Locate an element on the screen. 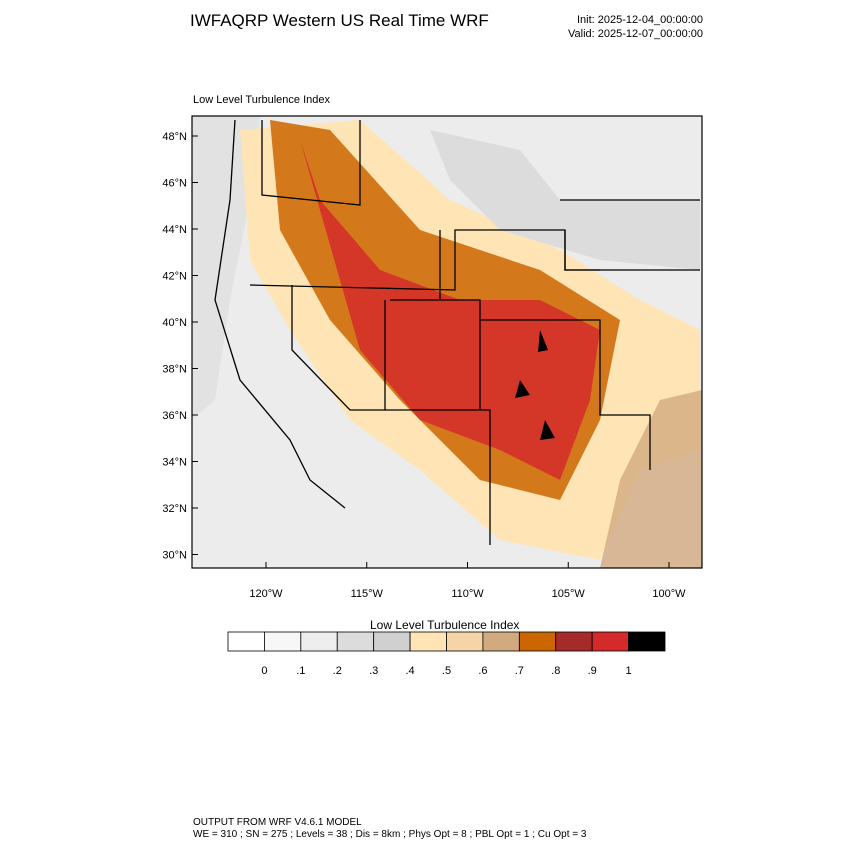 The width and height of the screenshot is (850, 855). lat-label: 40°N is located at coordinates (174, 323).